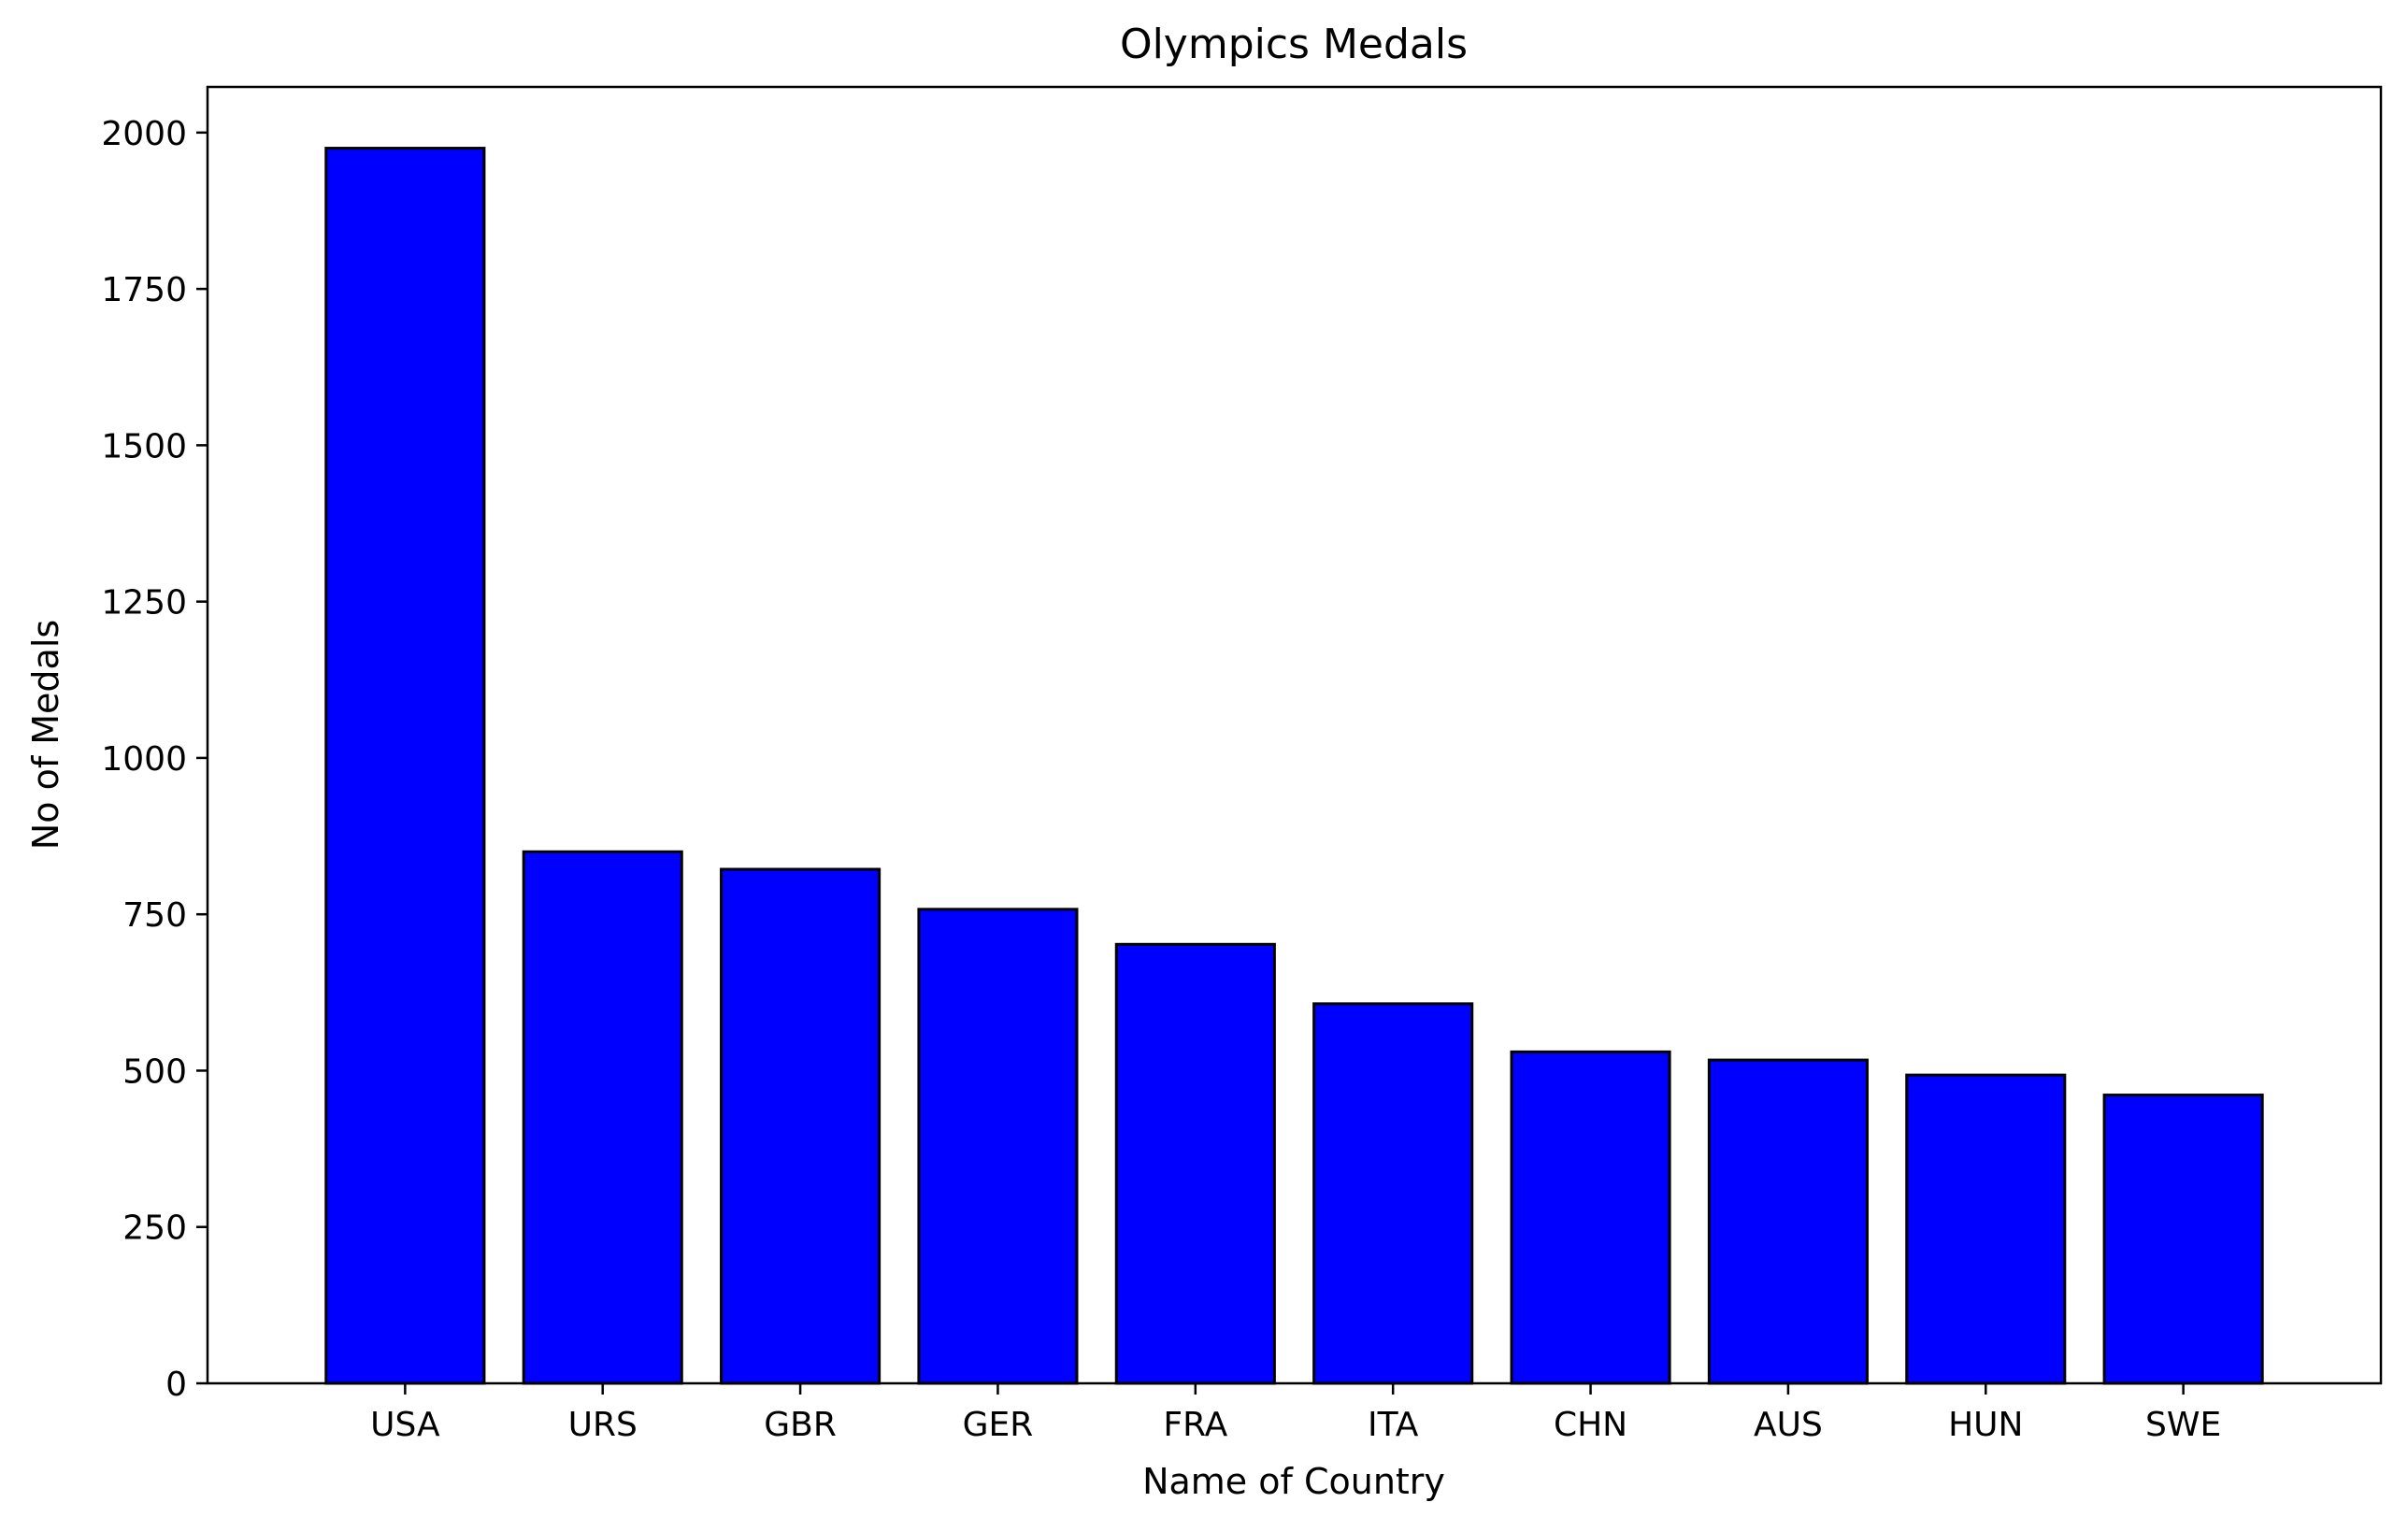 This screenshot has width=2408, height=1531. I want to click on x-tick-label-ger: GER, so click(998, 1425).